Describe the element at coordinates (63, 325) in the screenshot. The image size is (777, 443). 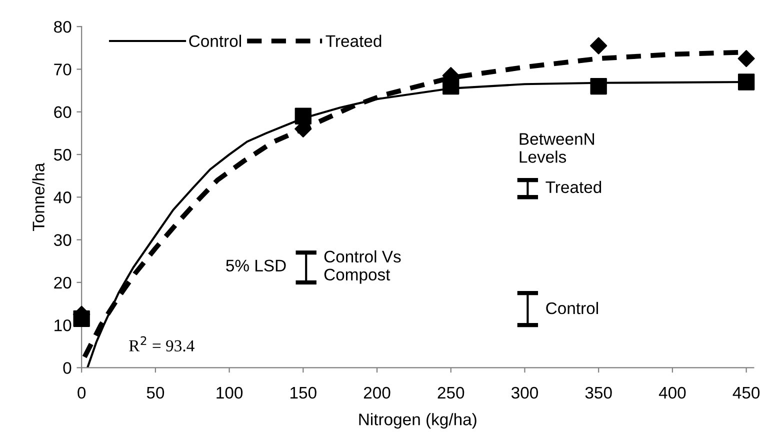
I see `y-tick-label: 10` at that location.